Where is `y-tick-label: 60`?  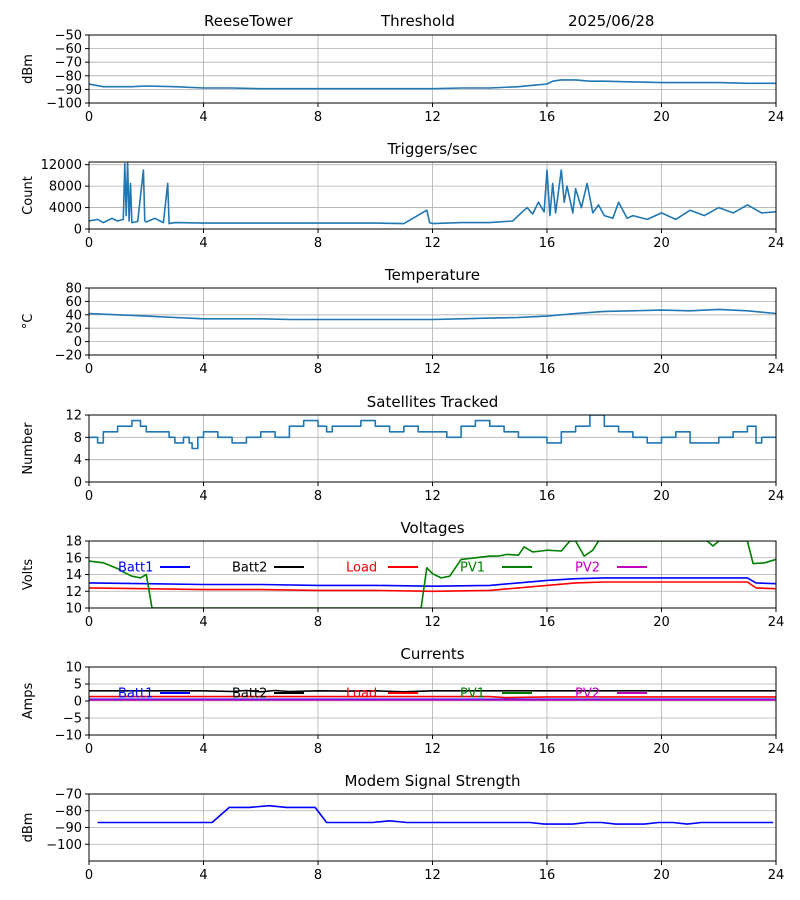
y-tick-label: 60 is located at coordinates (73, 302).